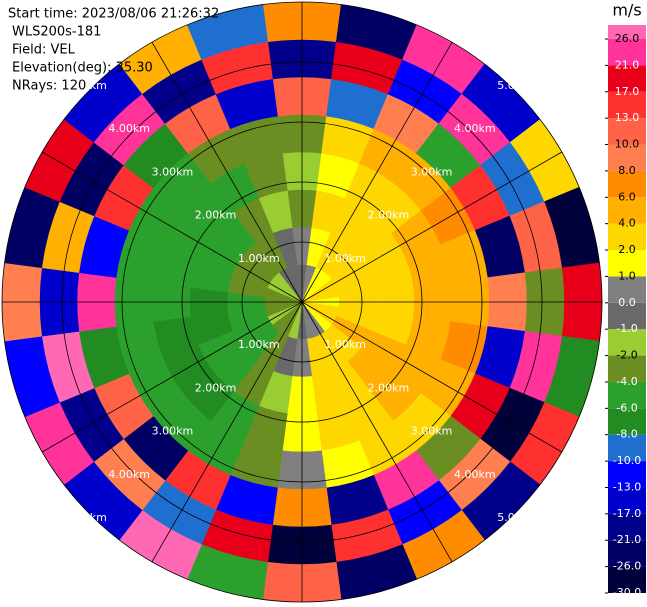  I want to click on colorbar-tick-label: 21.0, so click(627, 64).